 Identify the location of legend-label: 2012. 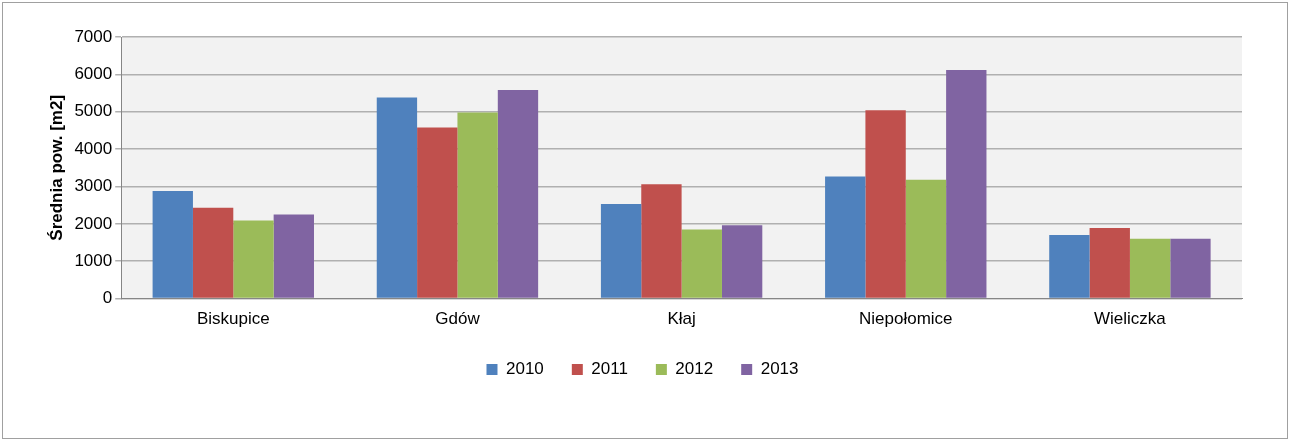
(694, 369).